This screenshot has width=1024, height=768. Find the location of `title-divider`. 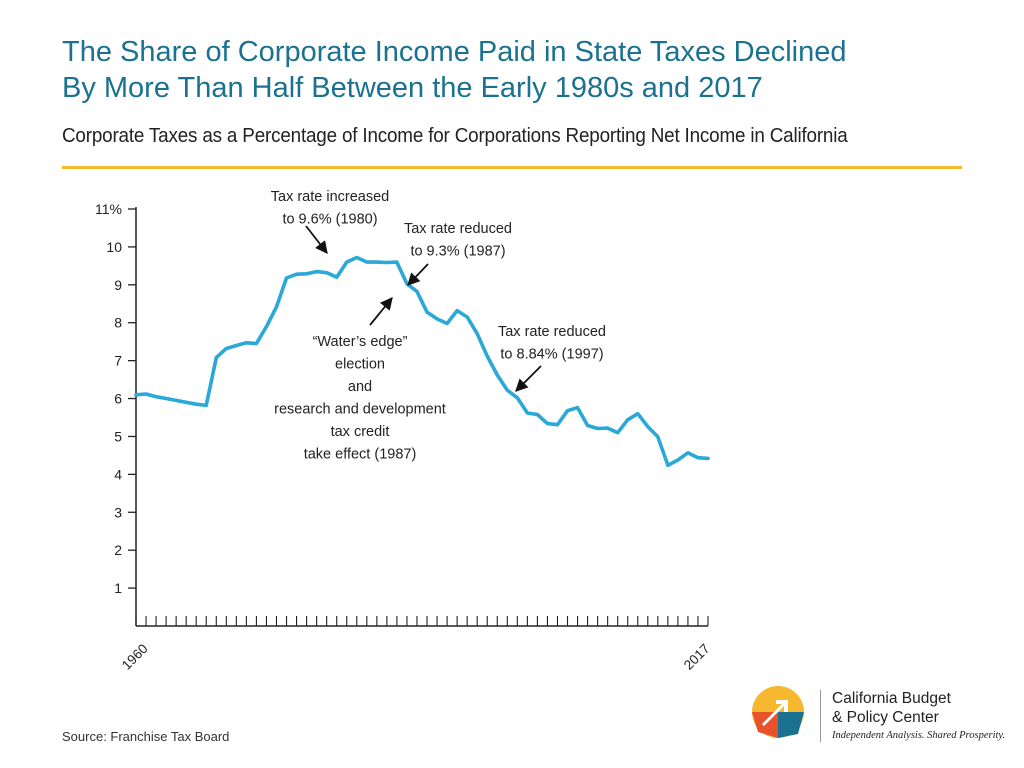

title-divider is located at coordinates (512, 167).